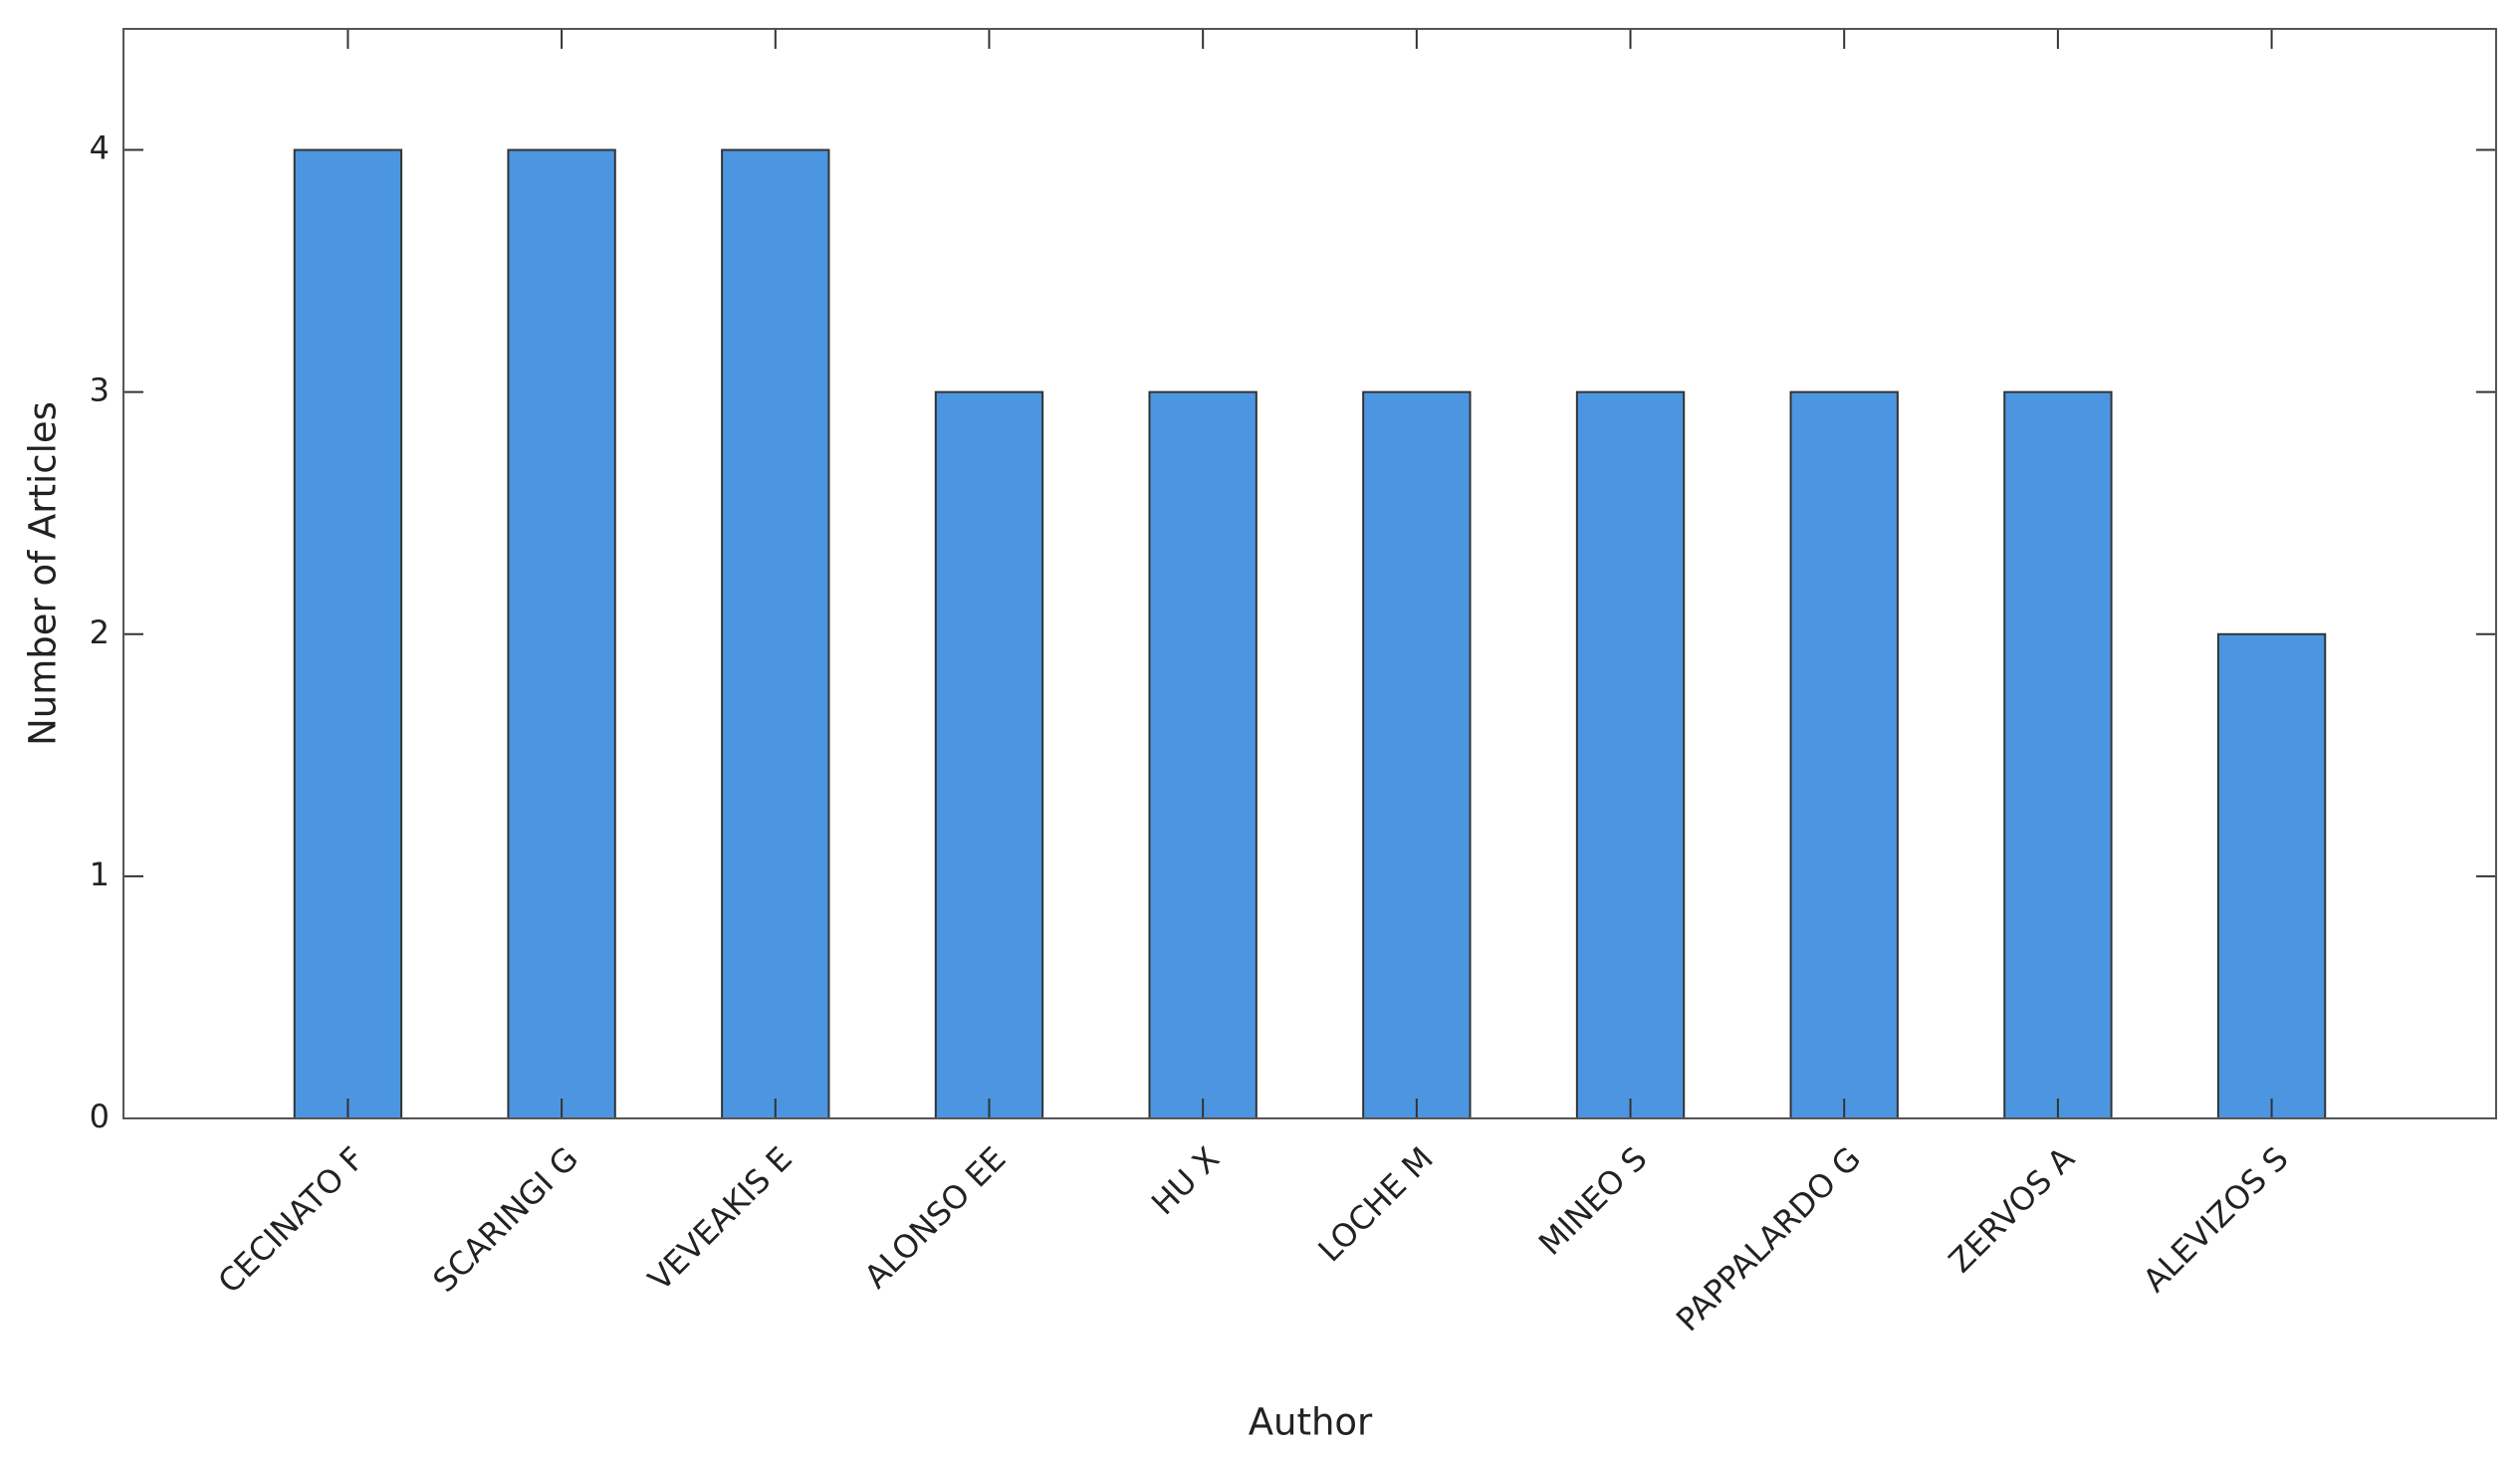 The height and width of the screenshot is (1463, 2520). I want to click on x-tick-label: ALONSO EE, so click(935, 1217).